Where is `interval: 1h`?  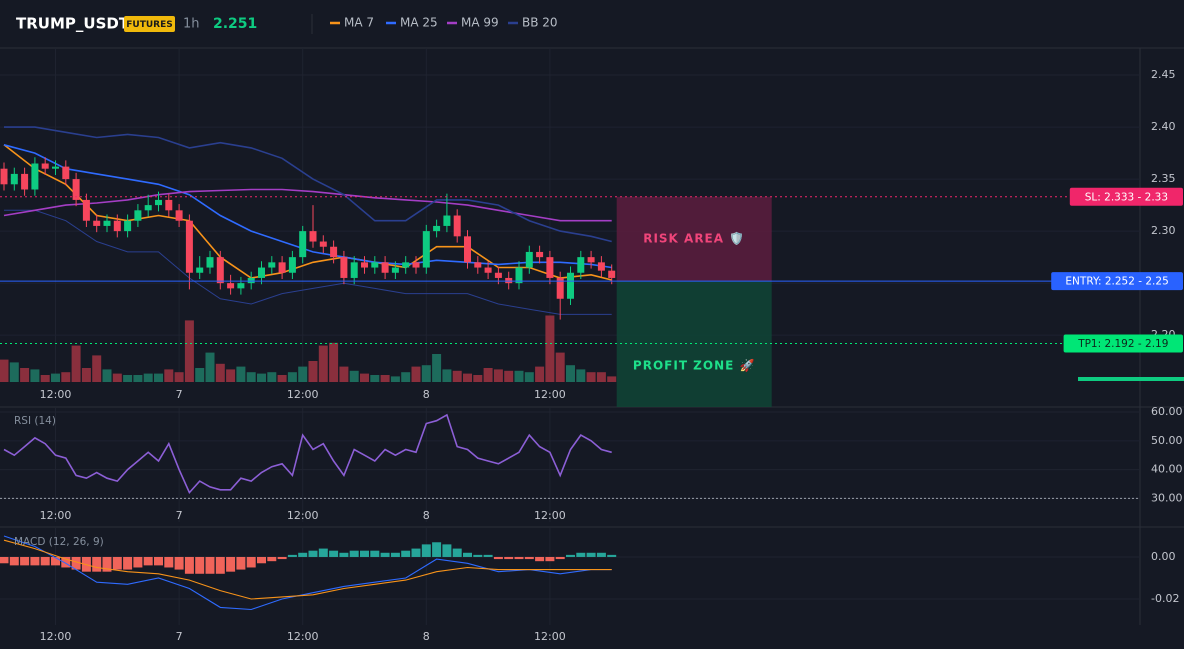
interval: 1h is located at coordinates (191, 24).